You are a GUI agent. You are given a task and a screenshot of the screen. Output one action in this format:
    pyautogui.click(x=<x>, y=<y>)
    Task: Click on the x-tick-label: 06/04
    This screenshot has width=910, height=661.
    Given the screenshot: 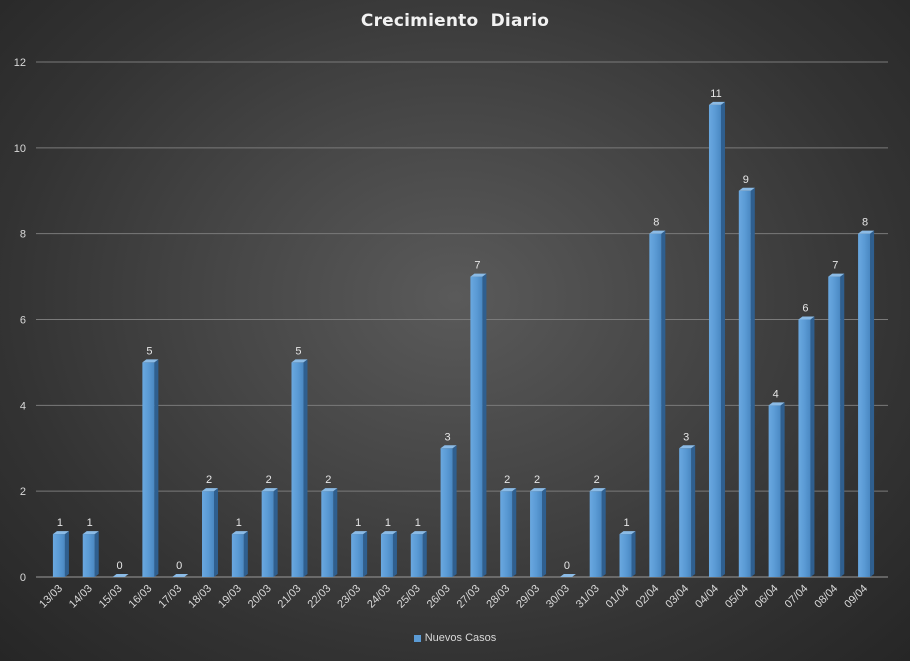 What is the action you would take?
    pyautogui.click(x=767, y=597)
    